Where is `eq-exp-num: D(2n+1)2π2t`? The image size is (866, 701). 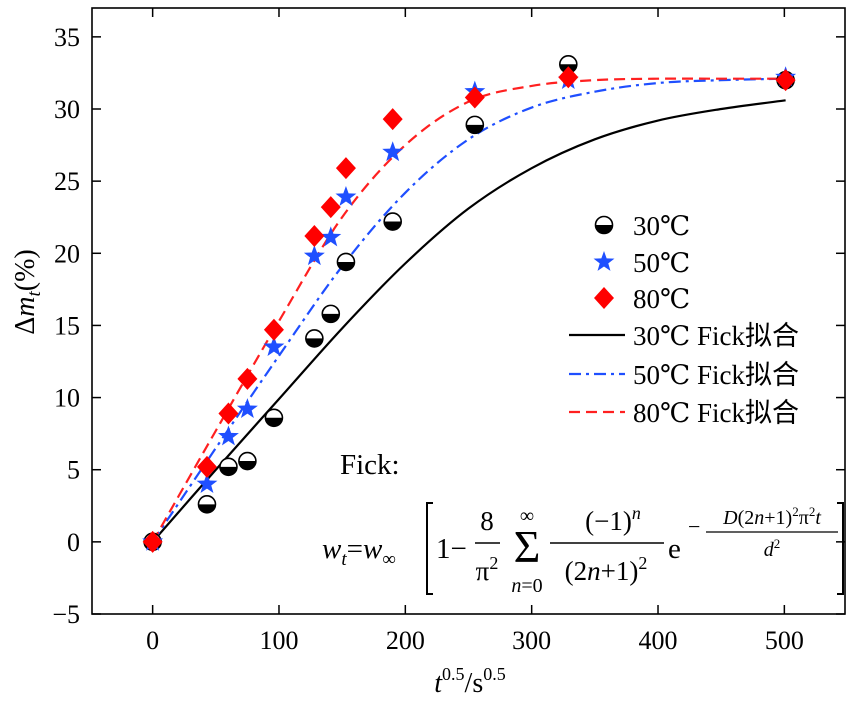
eq-exp-num: D(2n+1)2π2t is located at coordinates (771, 516).